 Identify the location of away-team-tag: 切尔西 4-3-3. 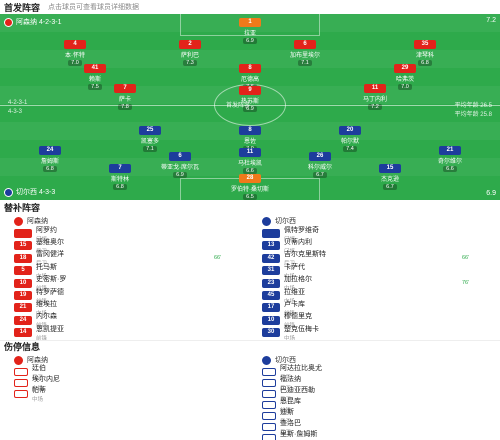
(29, 192).